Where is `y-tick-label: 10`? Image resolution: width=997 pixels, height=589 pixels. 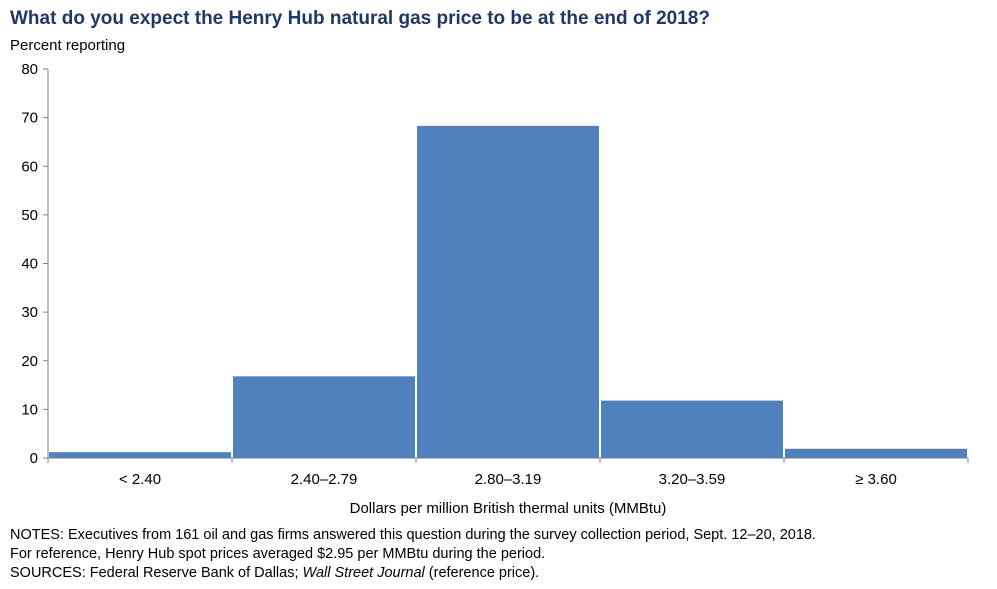
y-tick-label: 10 is located at coordinates (29, 409).